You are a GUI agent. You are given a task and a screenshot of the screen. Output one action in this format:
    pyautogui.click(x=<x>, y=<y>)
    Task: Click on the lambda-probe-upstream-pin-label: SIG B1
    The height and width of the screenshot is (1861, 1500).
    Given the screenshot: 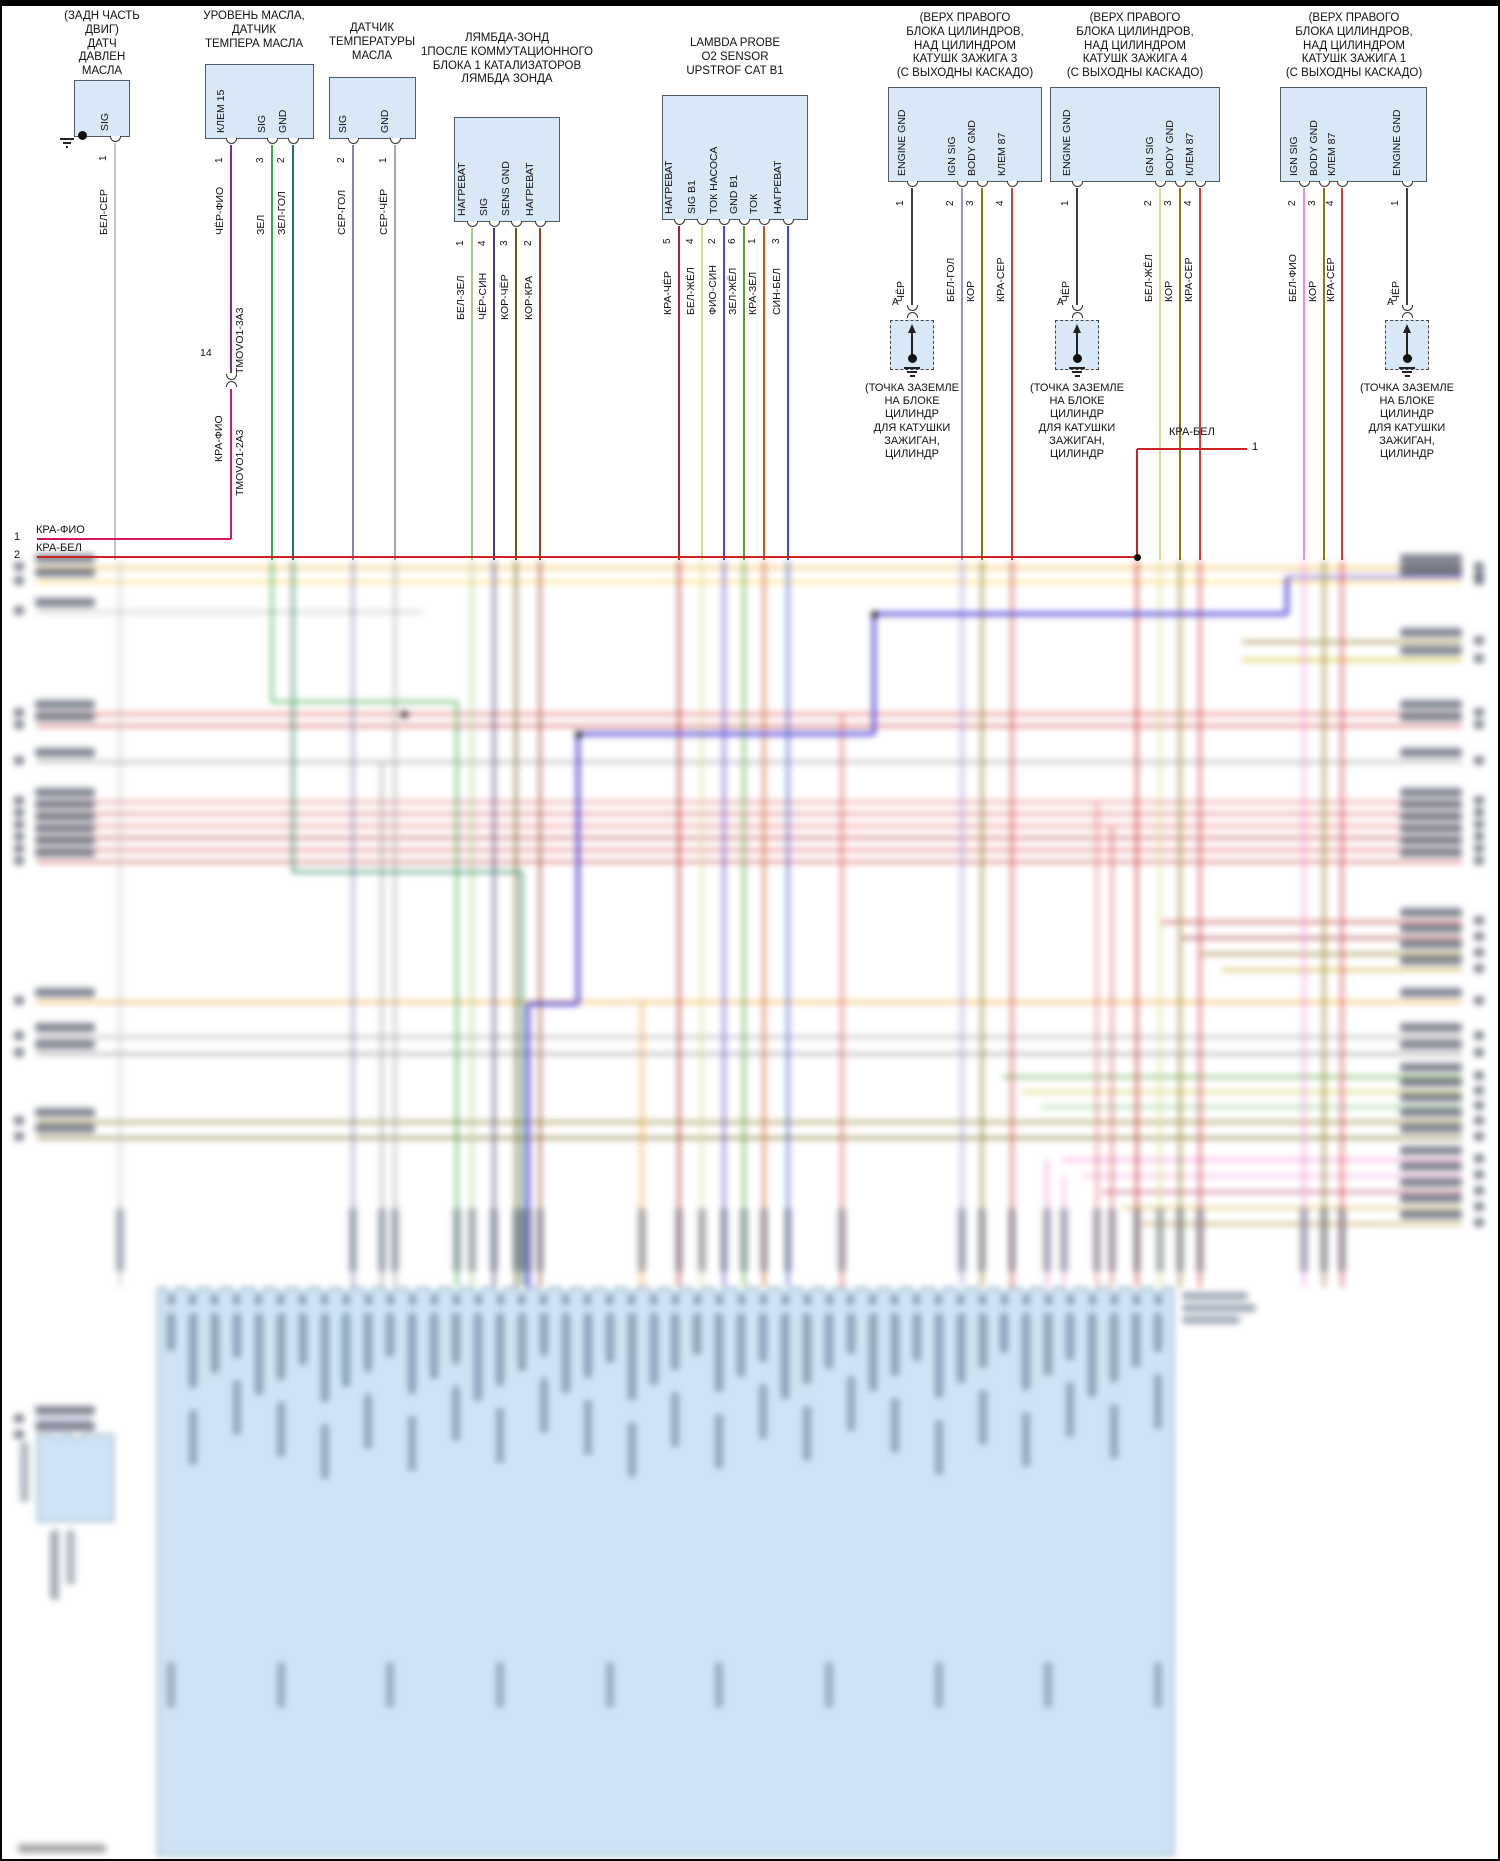 What is the action you would take?
    pyautogui.click(x=692, y=197)
    